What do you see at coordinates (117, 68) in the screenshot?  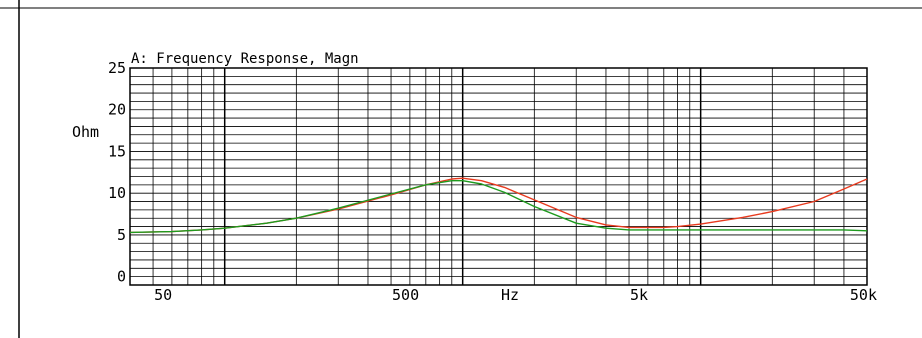 I see `y-tick-label: 25` at bounding box center [117, 68].